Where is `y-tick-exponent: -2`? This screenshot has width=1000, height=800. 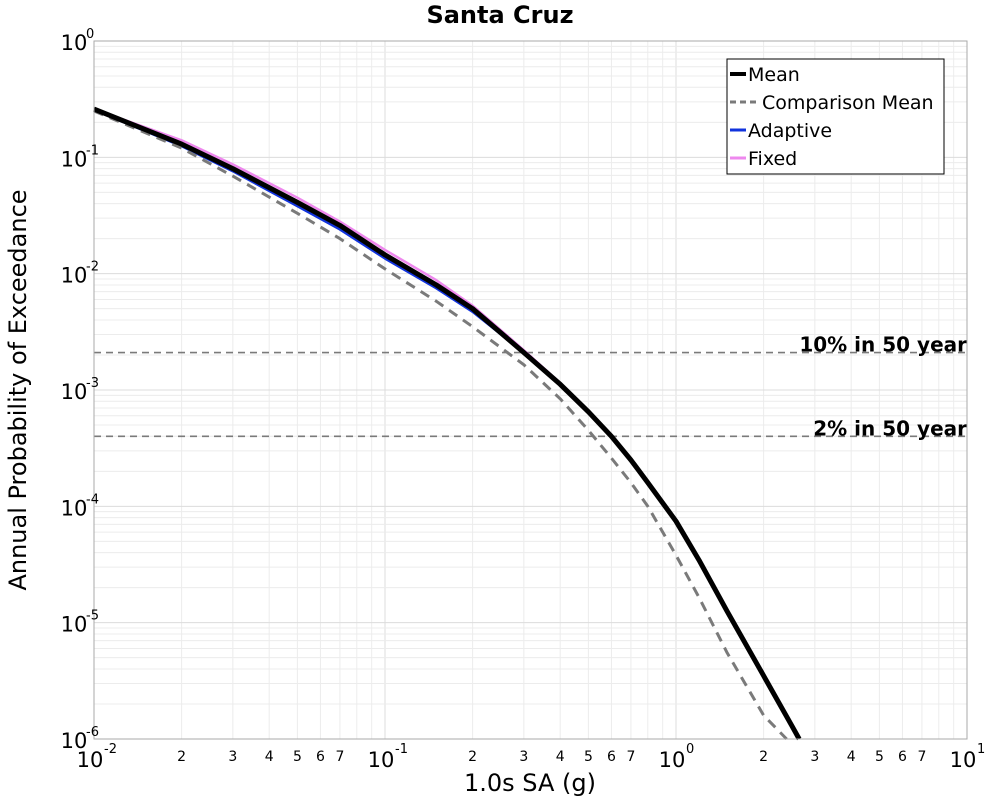
y-tick-exponent: -2 is located at coordinates (92, 267).